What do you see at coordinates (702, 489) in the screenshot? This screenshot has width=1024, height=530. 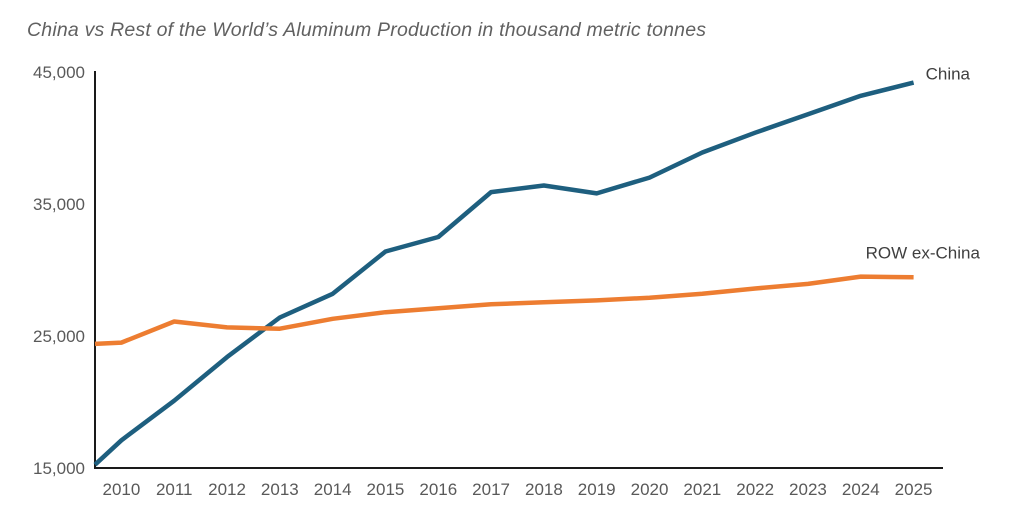 I see `x-tick-label: 2021` at bounding box center [702, 489].